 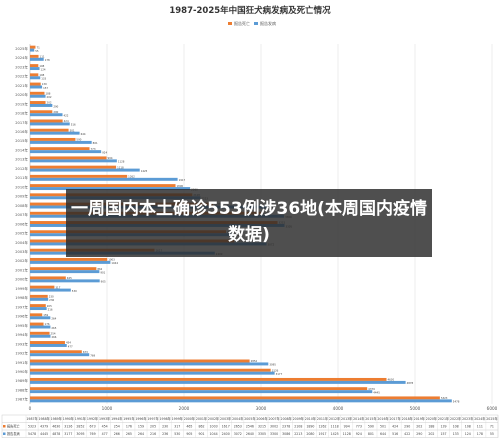 What do you see at coordinates (443, 434) in the screenshot?
I see `table-cell-cases: 157` at bounding box center [443, 434].